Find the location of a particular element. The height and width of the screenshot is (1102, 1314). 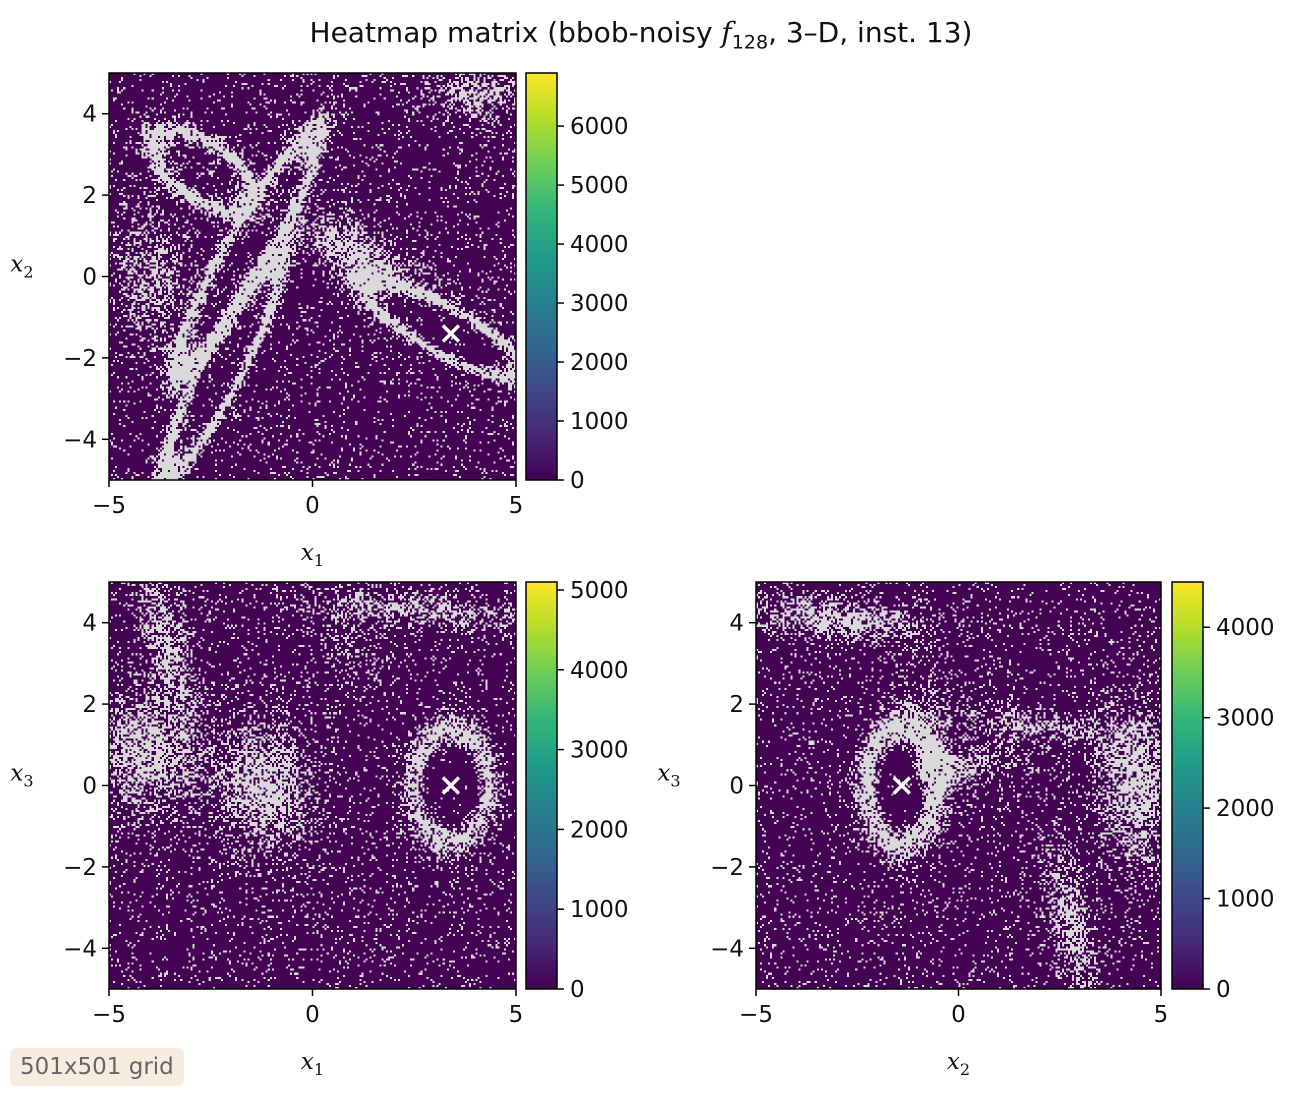

colorbar-tick-label: 6000 is located at coordinates (599, 127).